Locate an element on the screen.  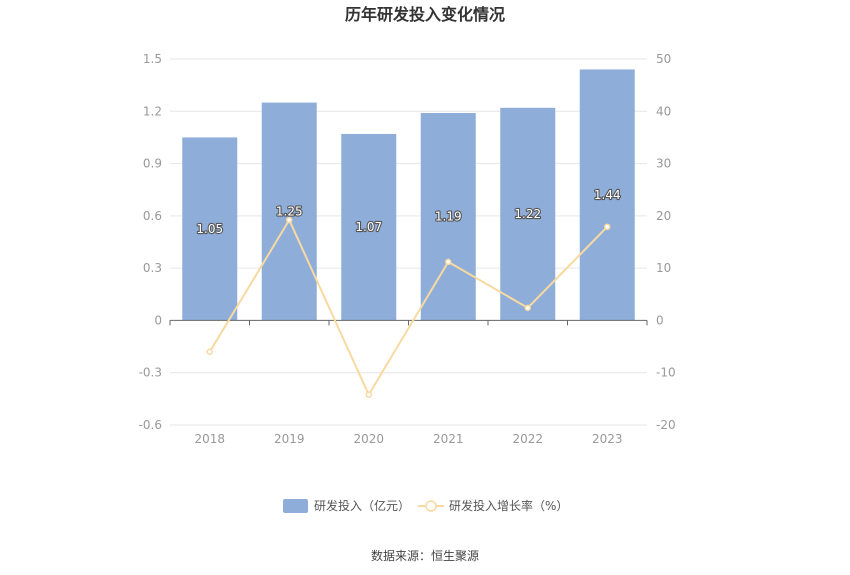
bar-data-label: 1.44 is located at coordinates (607, 195).